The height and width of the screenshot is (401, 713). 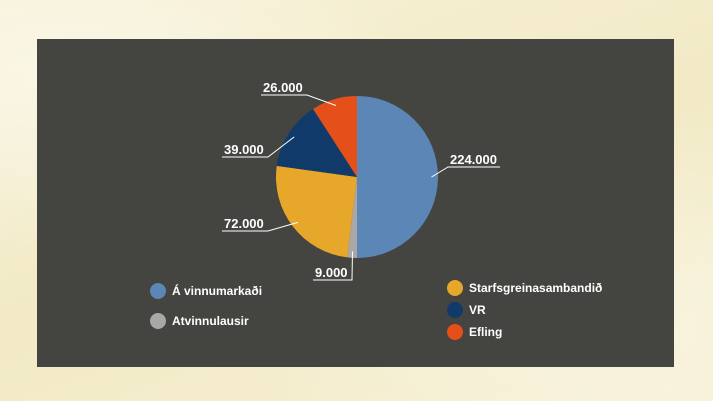 What do you see at coordinates (210, 321) in the screenshot?
I see `legend-label-atvinnulausir: Atvinnulausir` at bounding box center [210, 321].